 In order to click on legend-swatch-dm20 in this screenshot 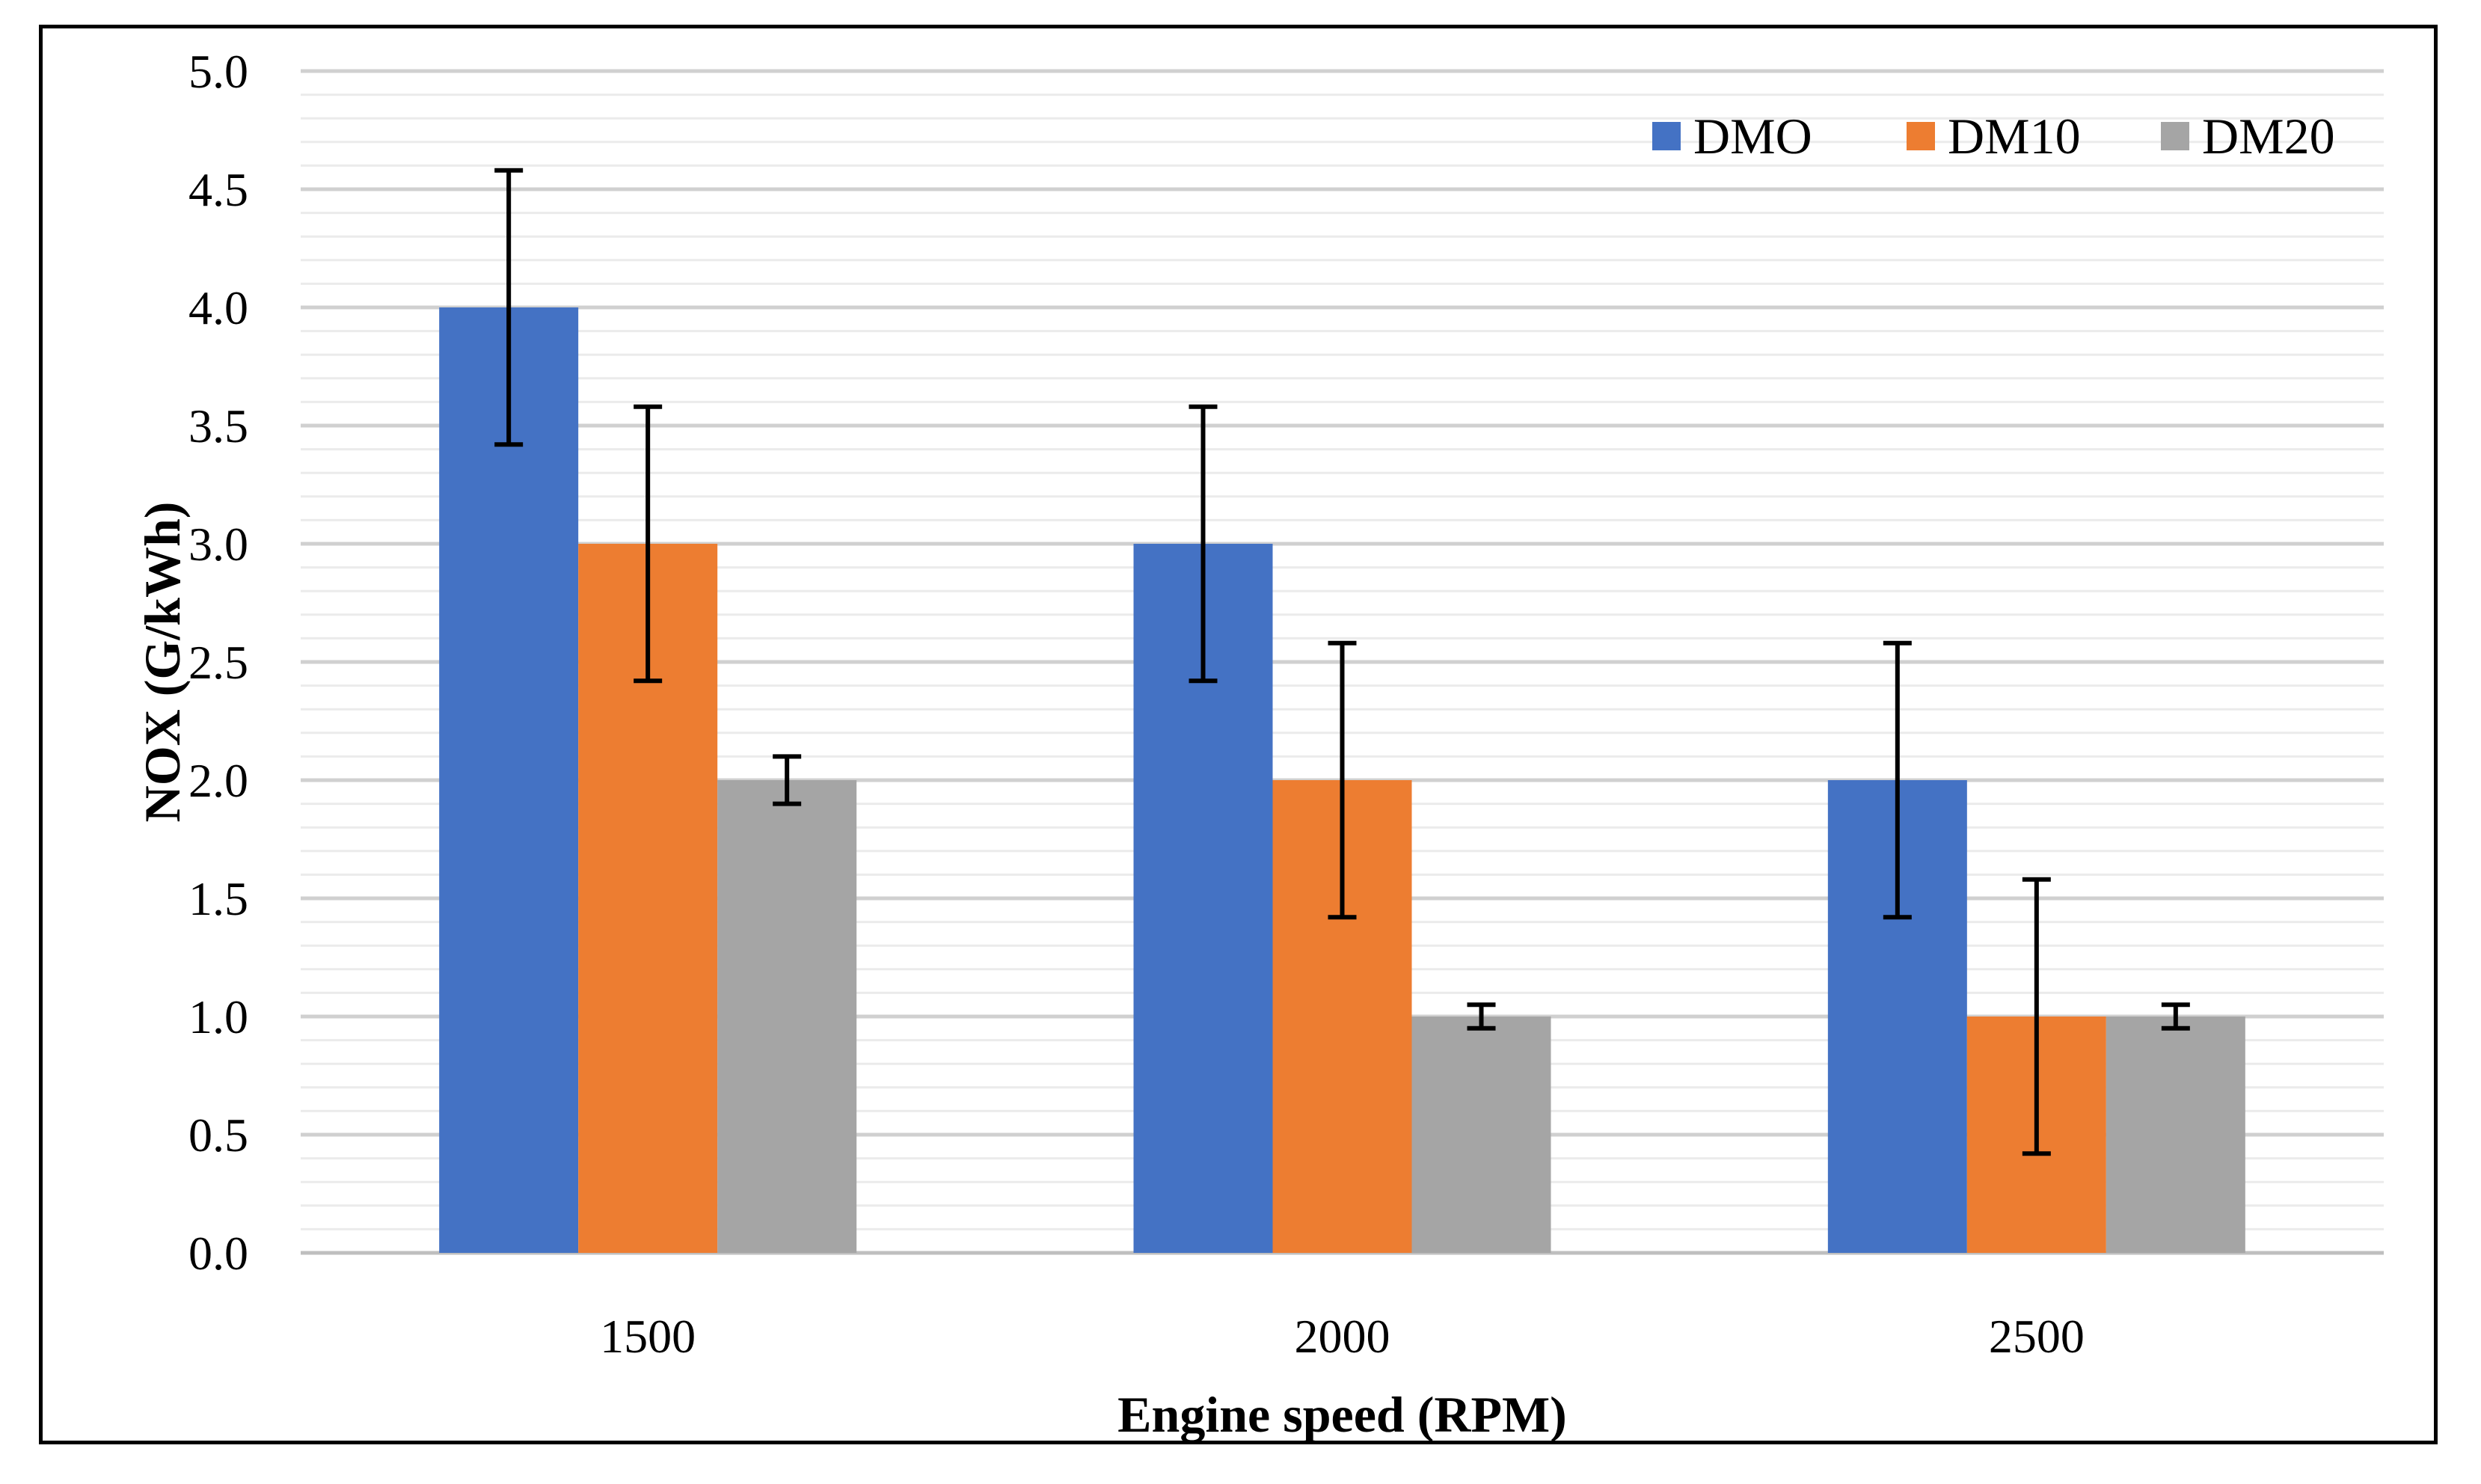, I will do `click(2175, 136)`.